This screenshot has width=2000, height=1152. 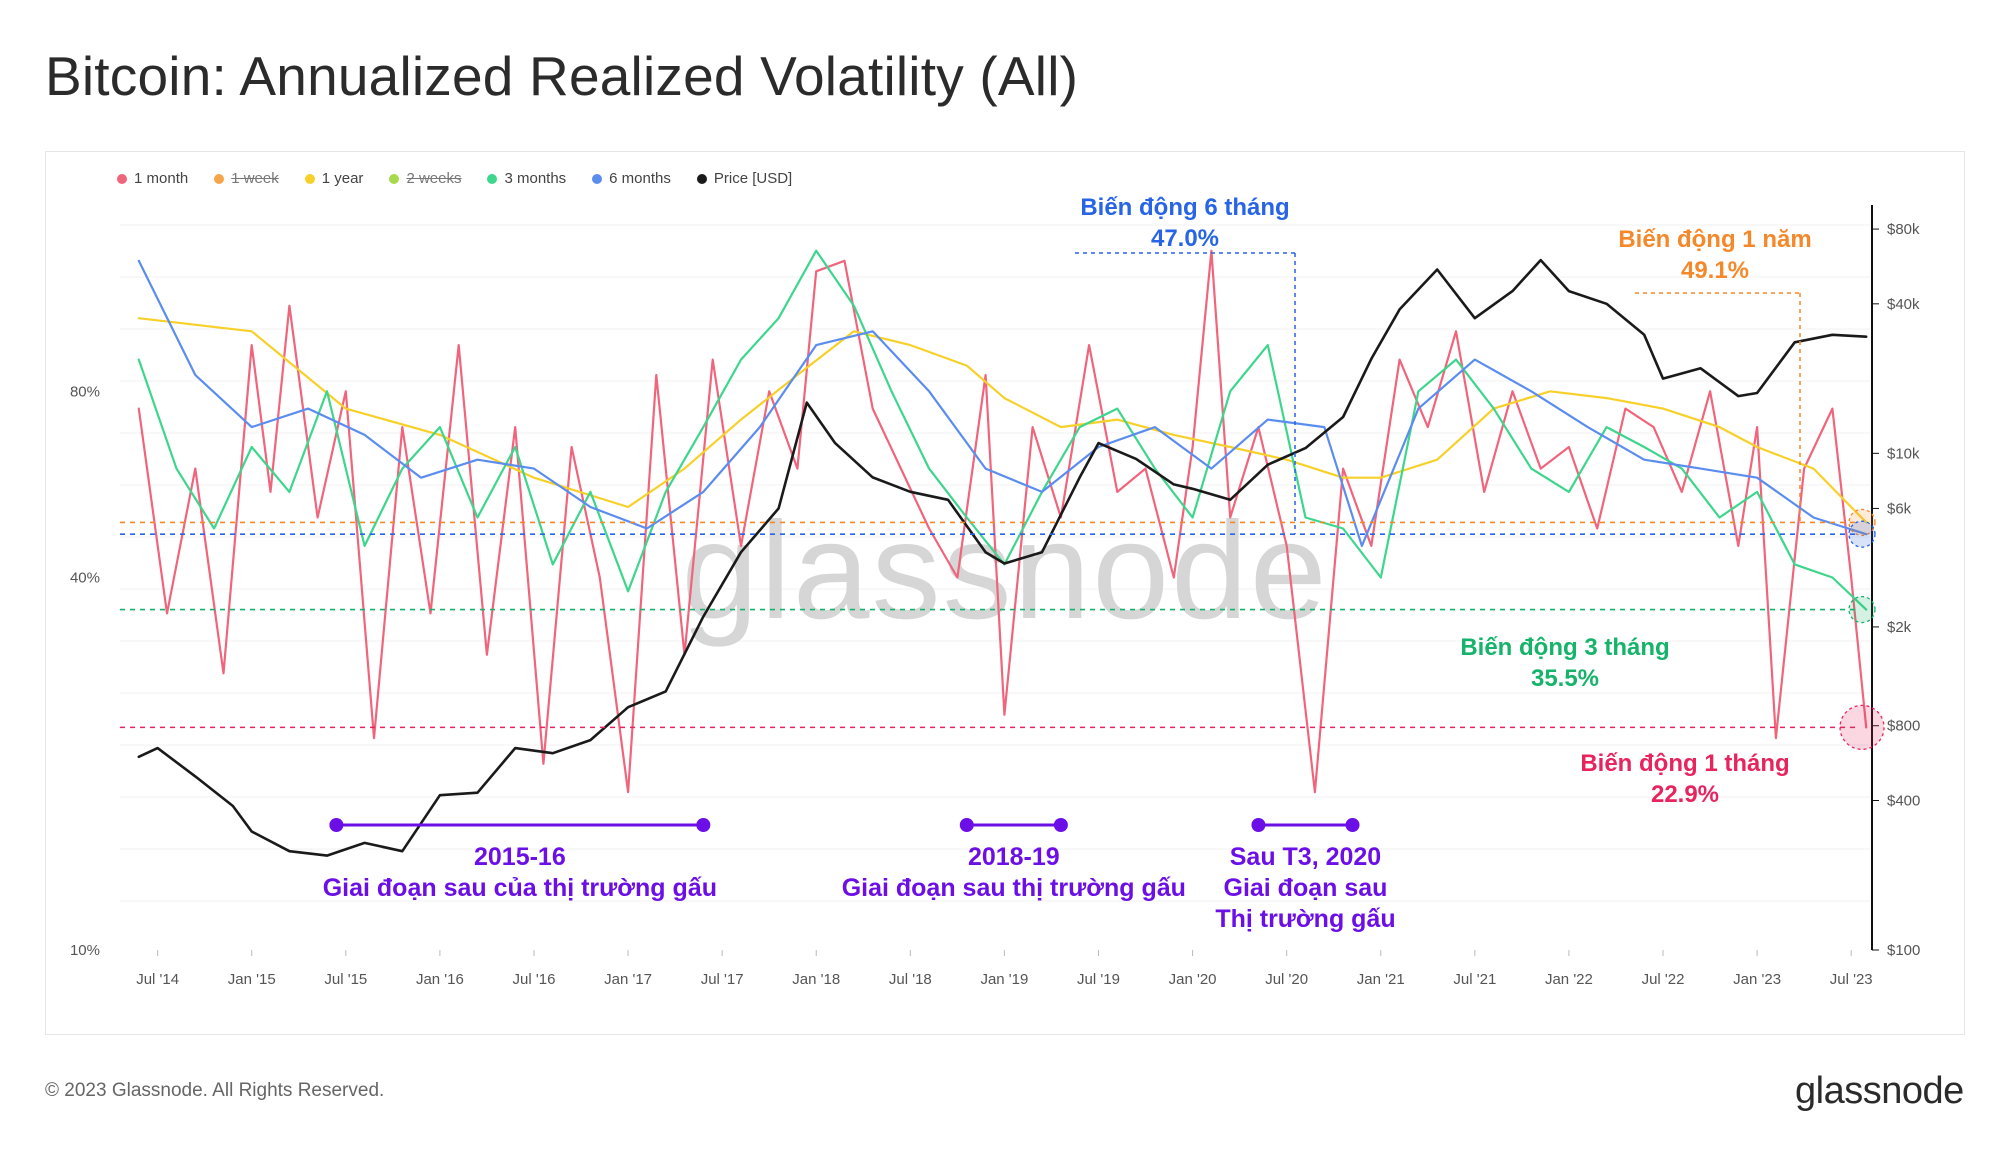 What do you see at coordinates (1004, 571) in the screenshot?
I see `watermark-text: glassnode` at bounding box center [1004, 571].